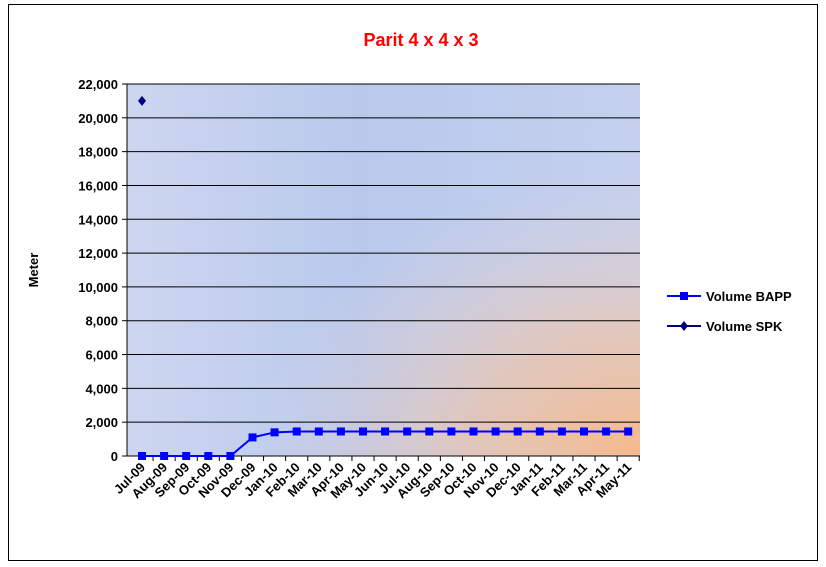  What do you see at coordinates (98, 84) in the screenshot?
I see `y-tick-label: 22,000` at bounding box center [98, 84].